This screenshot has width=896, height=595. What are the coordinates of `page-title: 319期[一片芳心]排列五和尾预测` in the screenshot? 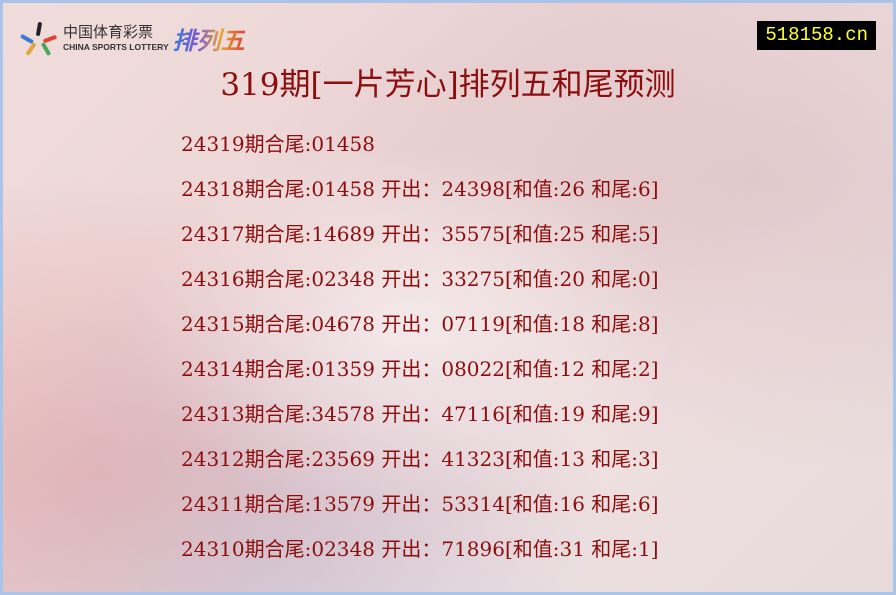 It's located at (448, 85).